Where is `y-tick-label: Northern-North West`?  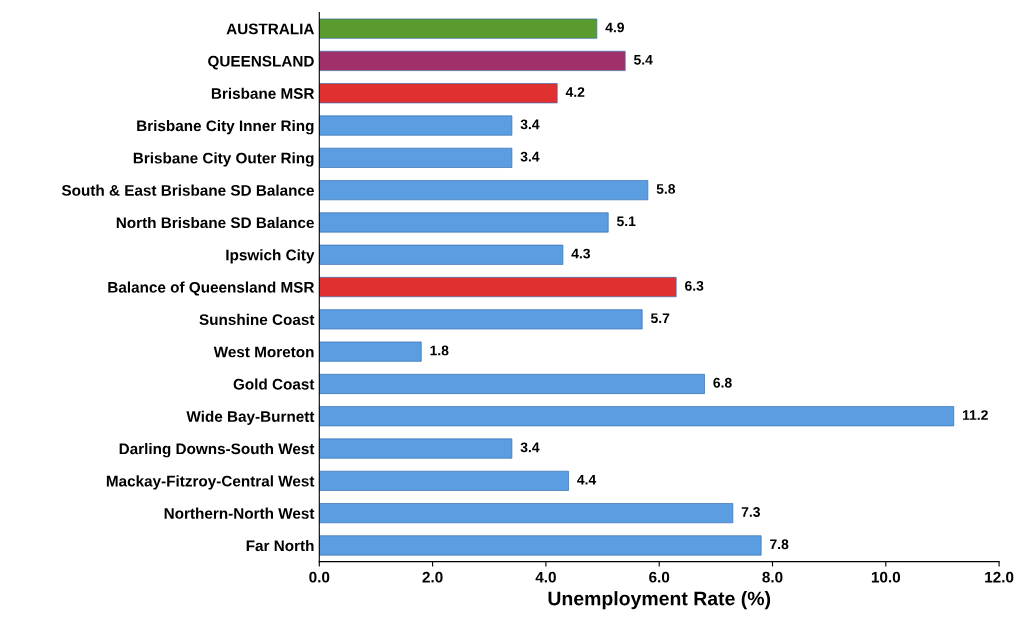 y-tick-label: Northern-North West is located at coordinates (239, 513).